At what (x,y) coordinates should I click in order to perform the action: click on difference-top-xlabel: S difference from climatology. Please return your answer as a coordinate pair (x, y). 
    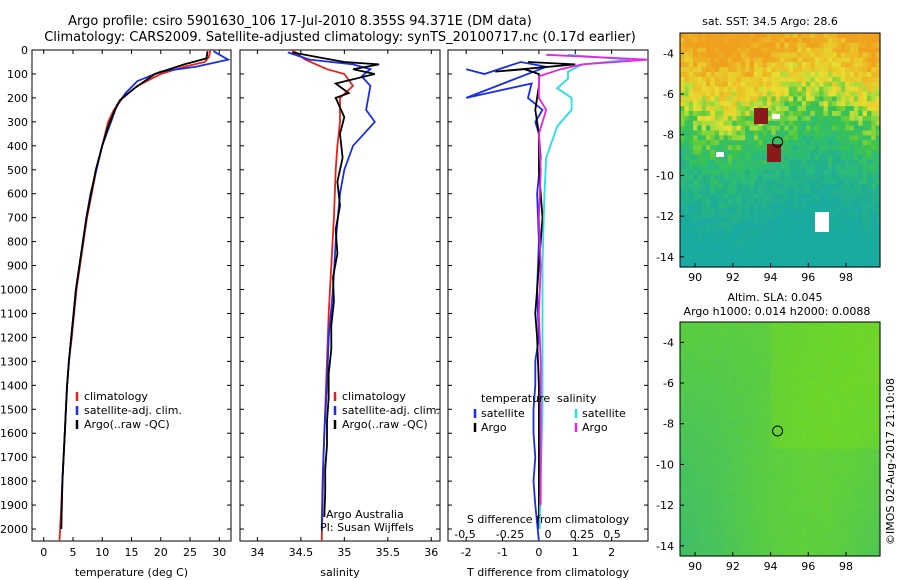
    Looking at the image, I should click on (548, 519).